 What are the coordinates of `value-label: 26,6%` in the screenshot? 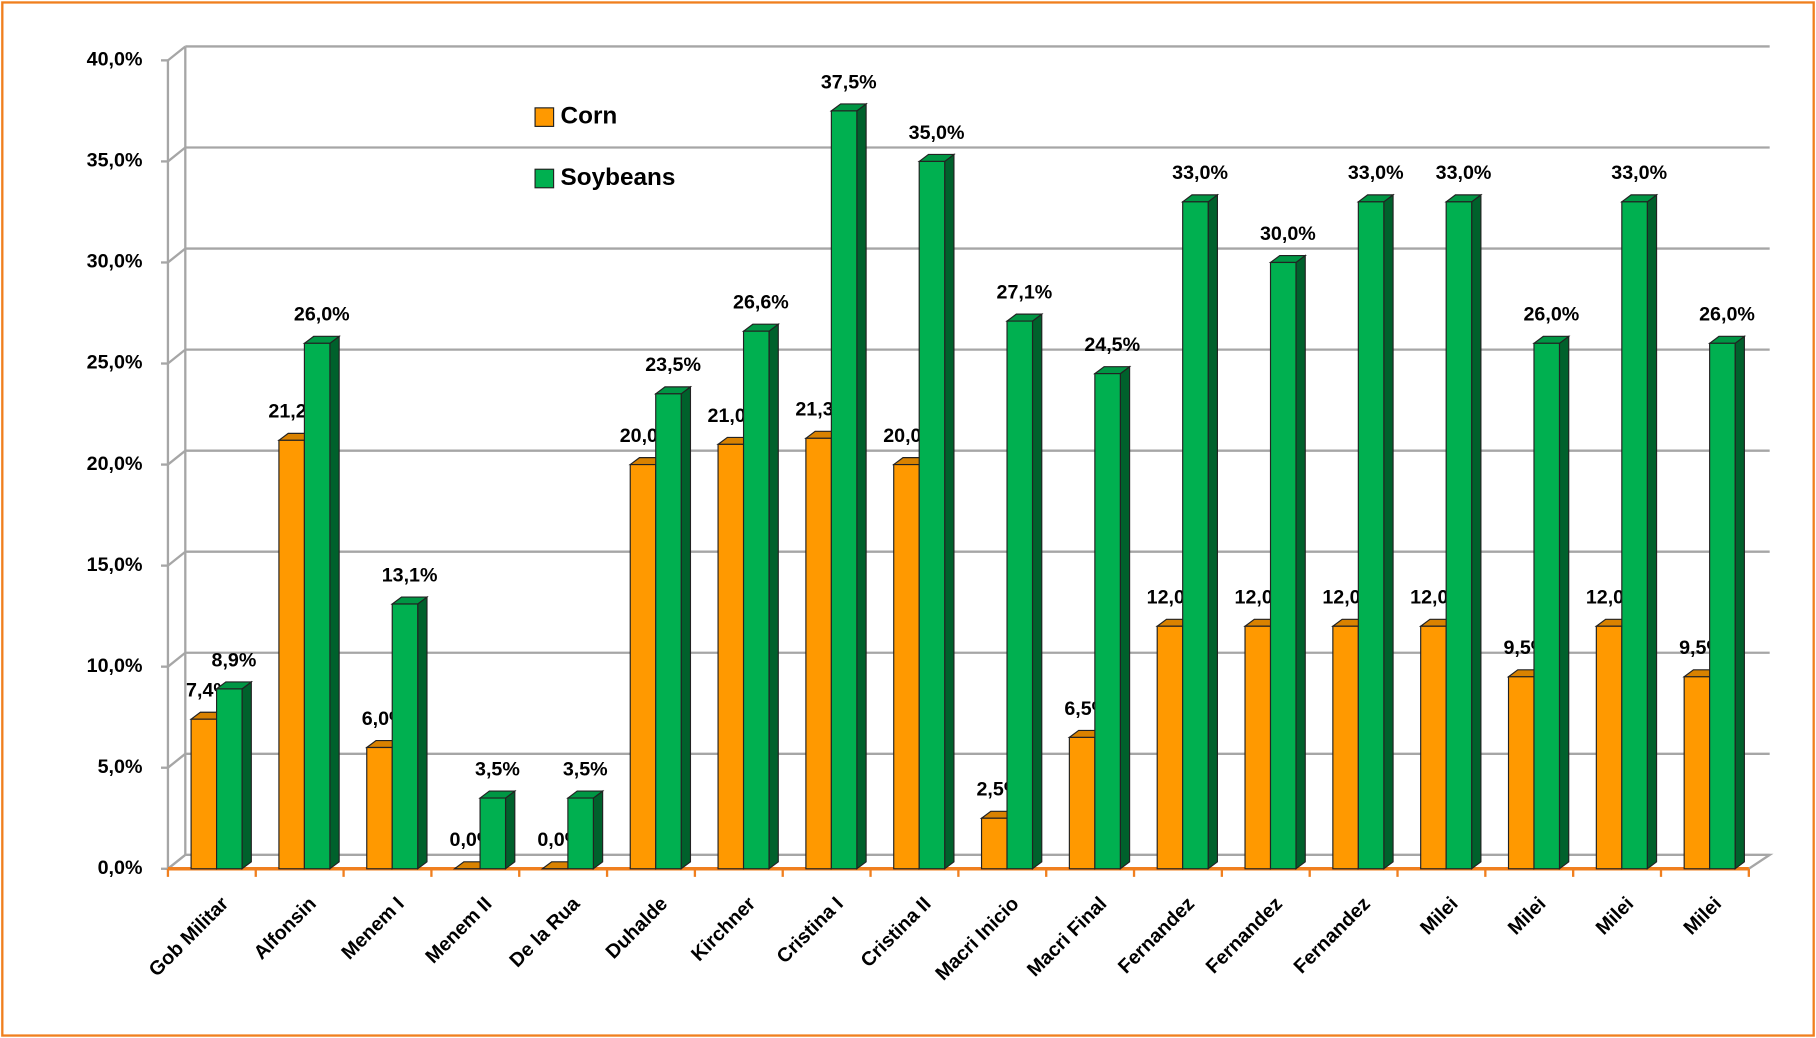 It's located at (761, 303).